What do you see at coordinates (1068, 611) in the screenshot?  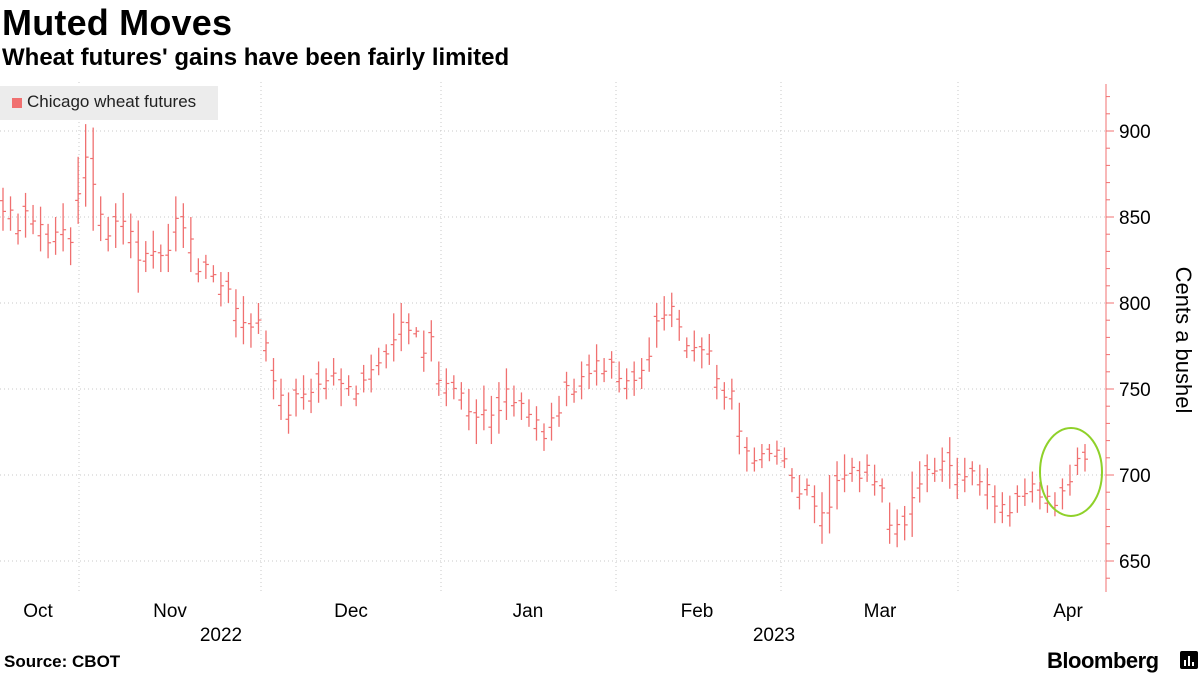 I see `x-tick-label-apr: Apr` at bounding box center [1068, 611].